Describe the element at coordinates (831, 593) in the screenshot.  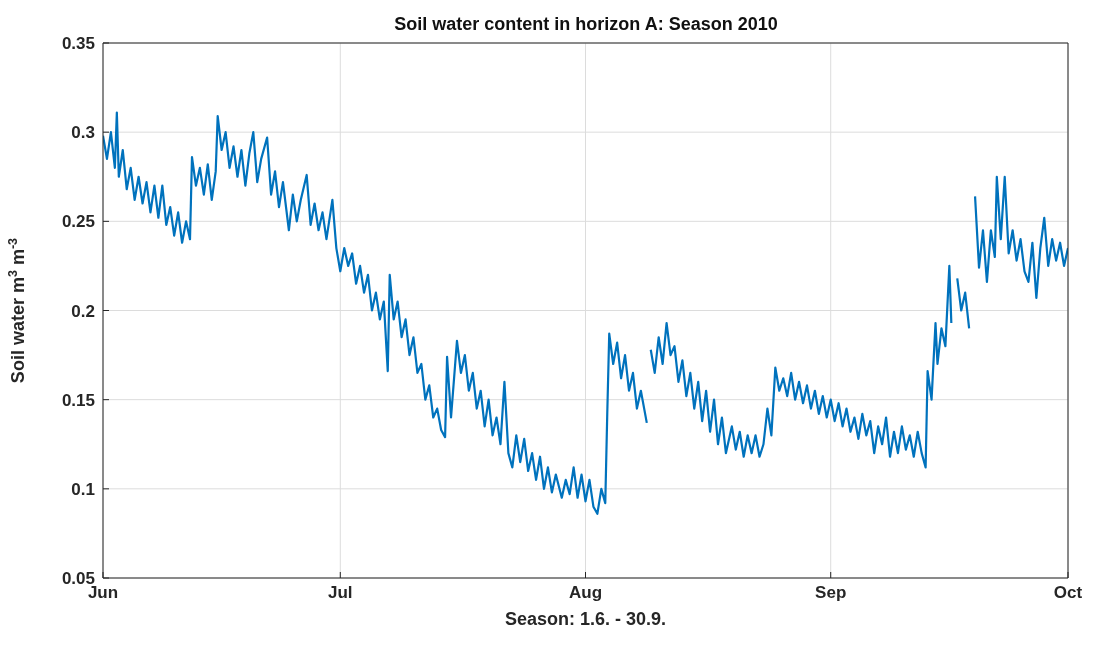
I see `x-tick-label: Sep` at that location.